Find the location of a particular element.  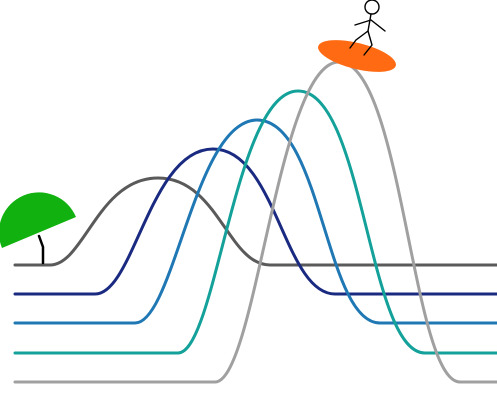

stick-figure-head is located at coordinates (372, 7).